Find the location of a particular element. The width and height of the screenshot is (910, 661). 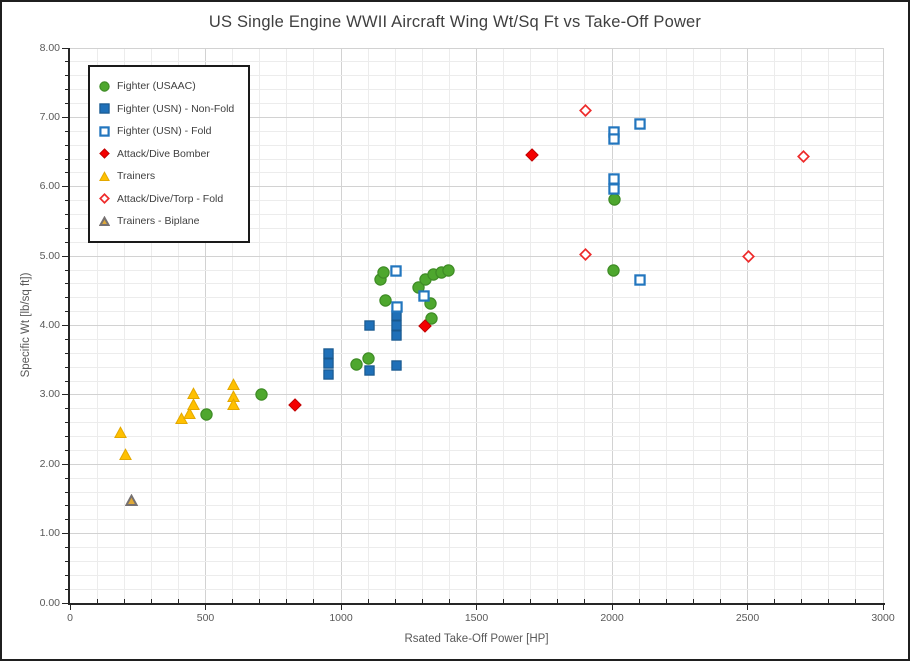

x-tick-label: 3000 is located at coordinates (883, 618).